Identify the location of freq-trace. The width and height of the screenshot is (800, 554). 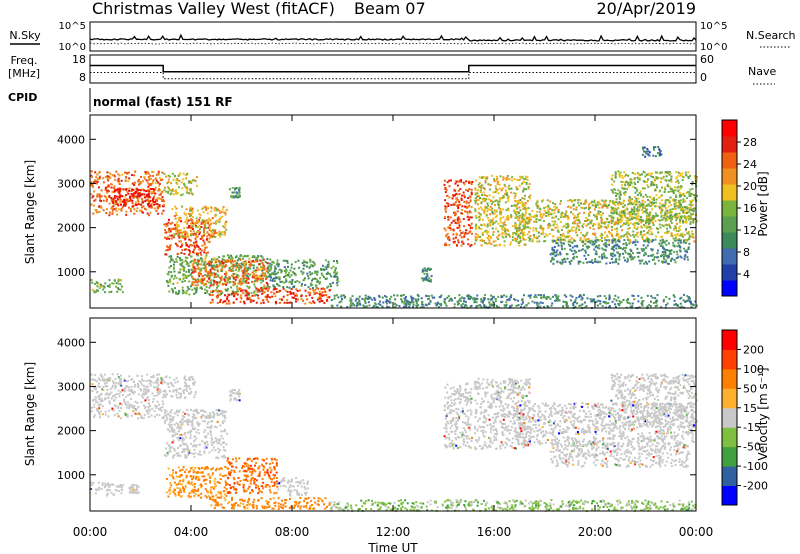
(393, 72).